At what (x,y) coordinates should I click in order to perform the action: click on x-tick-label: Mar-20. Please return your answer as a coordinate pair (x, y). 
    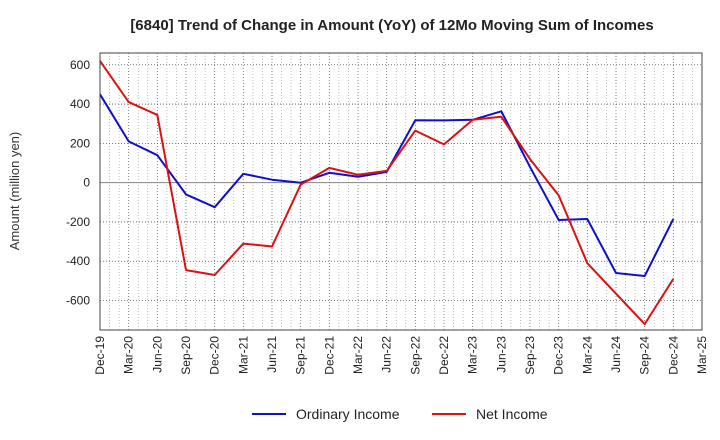
    Looking at the image, I should click on (129, 355).